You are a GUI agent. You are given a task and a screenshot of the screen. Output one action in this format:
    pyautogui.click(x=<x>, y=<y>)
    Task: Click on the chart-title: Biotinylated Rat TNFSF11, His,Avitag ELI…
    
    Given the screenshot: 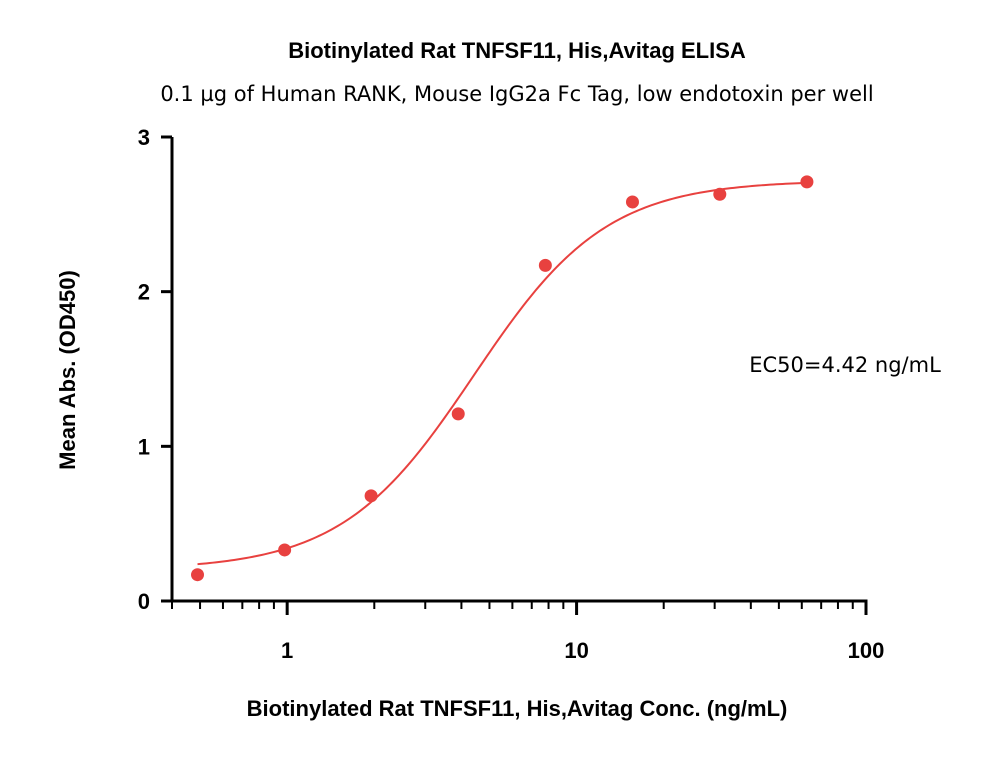 What is the action you would take?
    pyautogui.click(x=517, y=50)
    